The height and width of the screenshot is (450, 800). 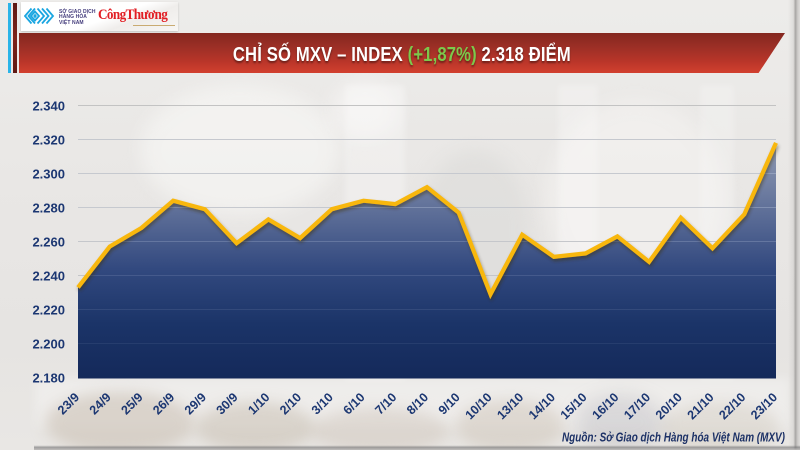 What do you see at coordinates (417, 403) in the screenshot?
I see `svg-text: 8/10` at bounding box center [417, 403].